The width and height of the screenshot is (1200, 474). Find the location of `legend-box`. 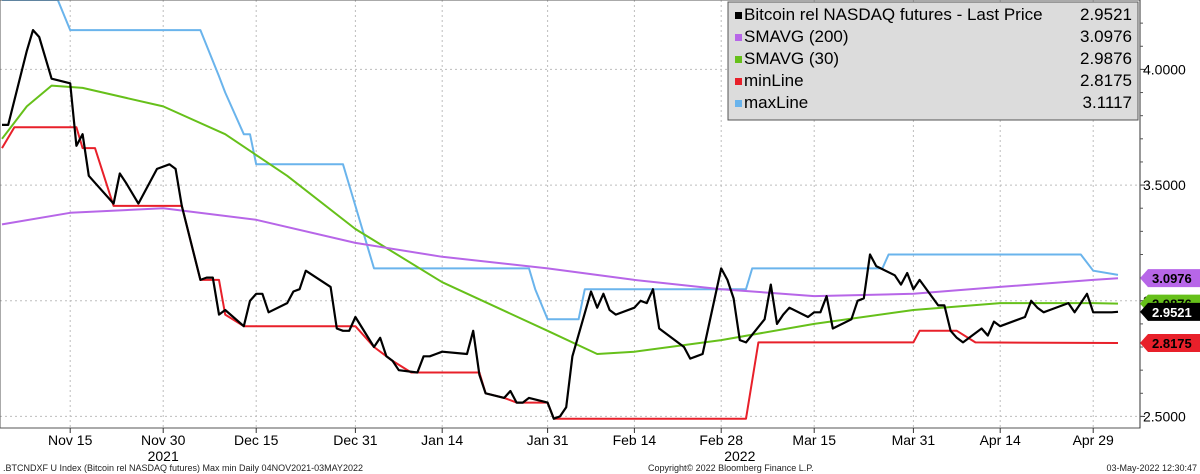

legend-box is located at coordinates (933, 61).